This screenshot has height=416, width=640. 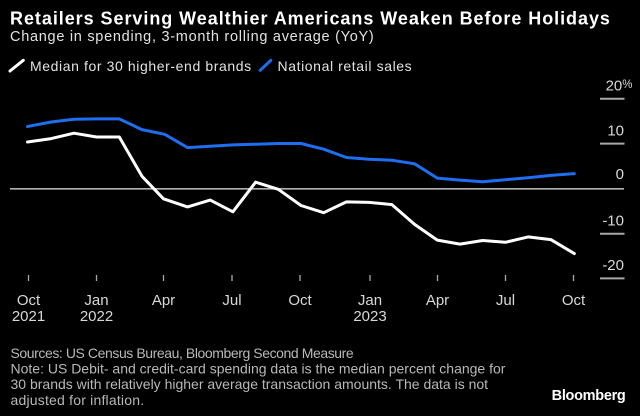 I want to click on svg-text: -10, so click(x=613, y=221).